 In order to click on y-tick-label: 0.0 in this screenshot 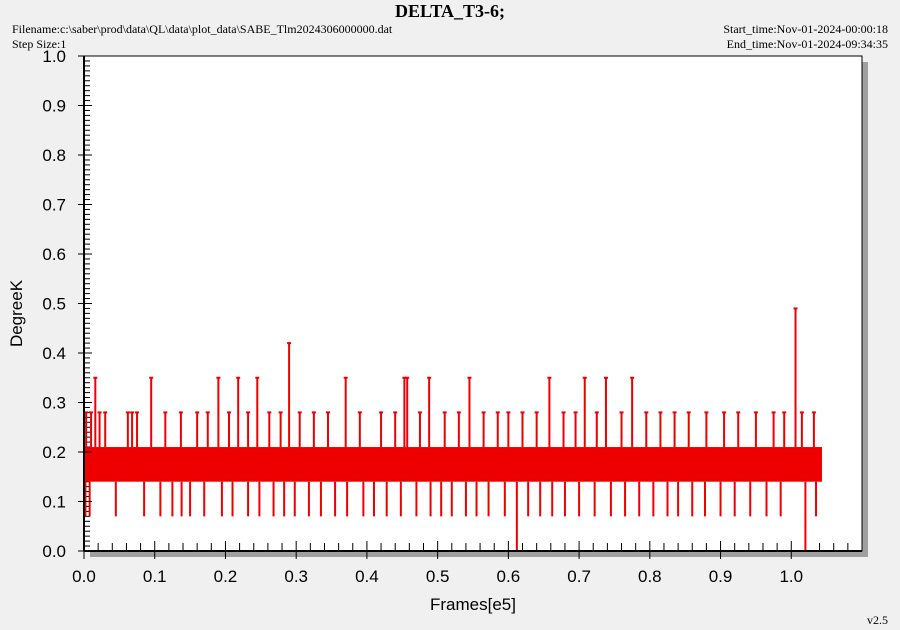, I will do `click(54, 551)`.